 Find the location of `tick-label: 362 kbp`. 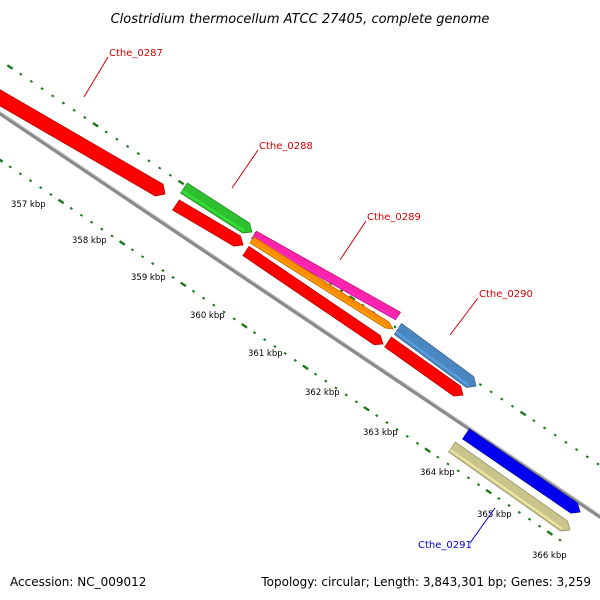

tick-label: 362 kbp is located at coordinates (322, 393).